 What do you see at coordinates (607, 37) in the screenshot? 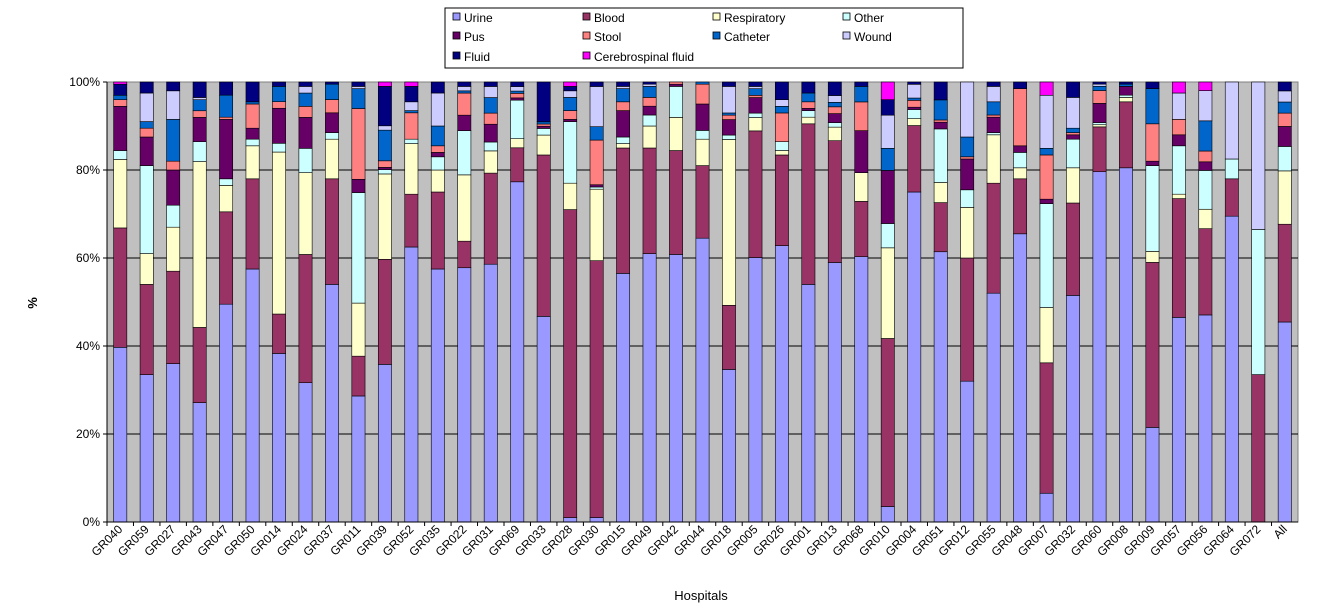
I see `legend-label: Stool` at bounding box center [607, 37].